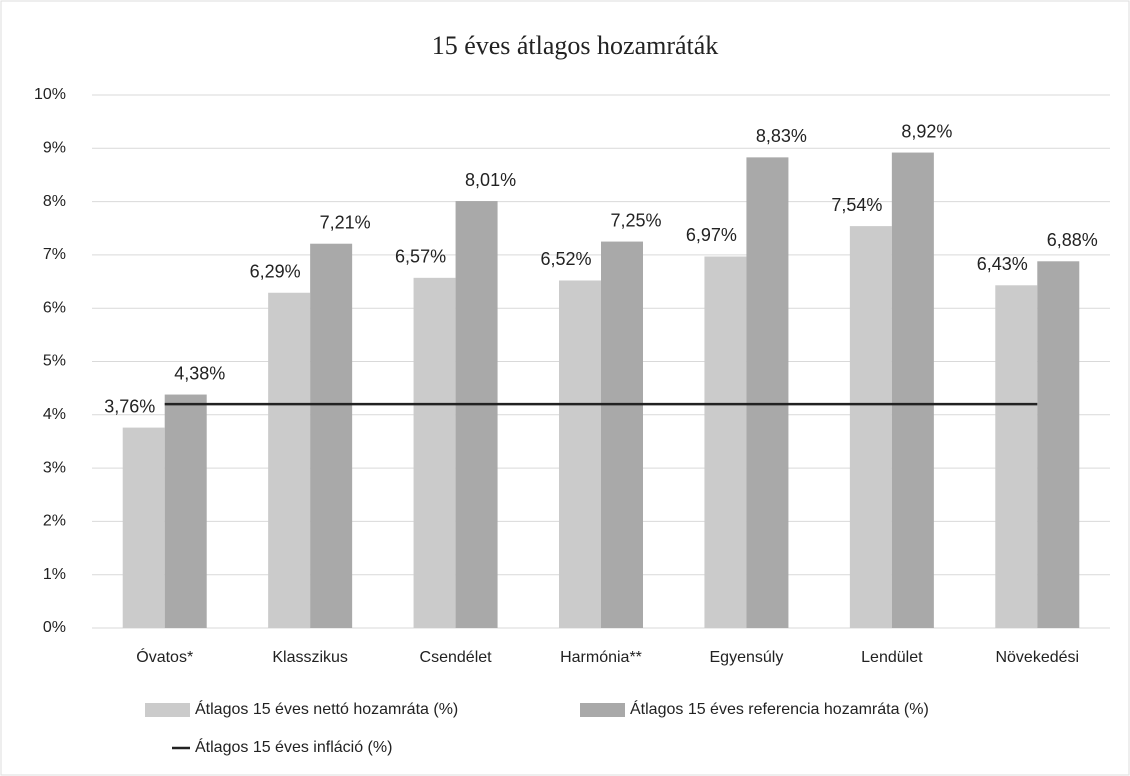 The width and height of the screenshot is (1130, 776). I want to click on chart-title: 15 éves átlagos hozamráták, so click(575, 45).